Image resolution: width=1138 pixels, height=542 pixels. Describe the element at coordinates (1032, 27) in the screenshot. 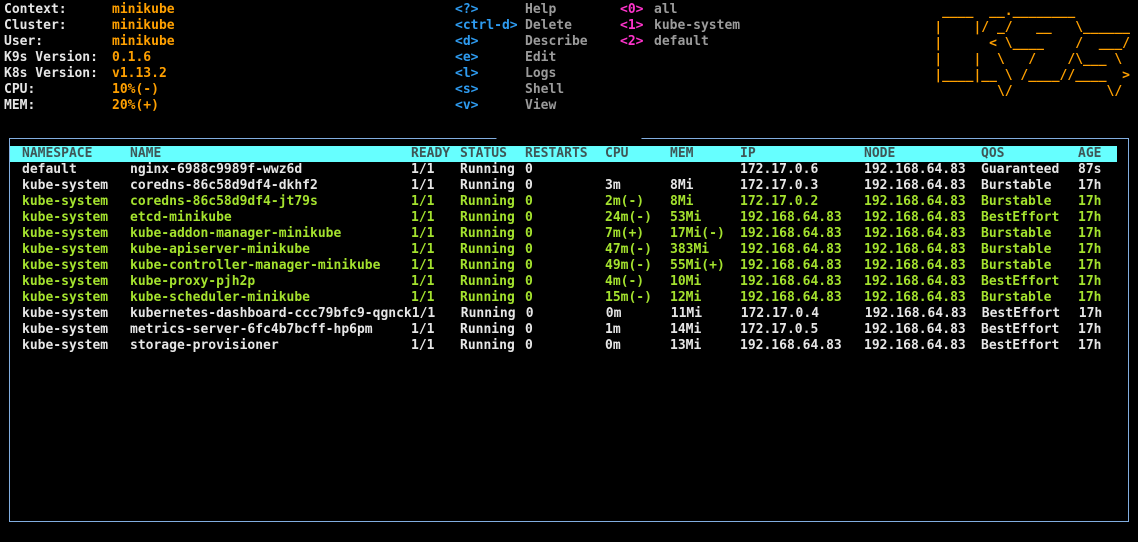

I see `logo-line: | |/ _/ __ \______` at that location.